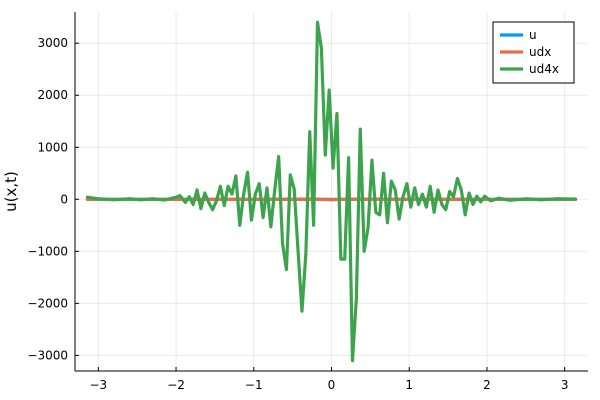 This screenshot has width=600, height=400. Describe the element at coordinates (98, 385) in the screenshot. I see `x-tick-label: −3` at that location.